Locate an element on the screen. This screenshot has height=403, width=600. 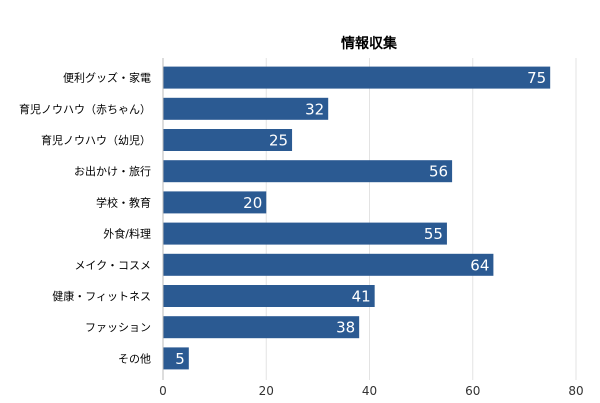
category-label: 健康・フィットネス is located at coordinates (101, 296).